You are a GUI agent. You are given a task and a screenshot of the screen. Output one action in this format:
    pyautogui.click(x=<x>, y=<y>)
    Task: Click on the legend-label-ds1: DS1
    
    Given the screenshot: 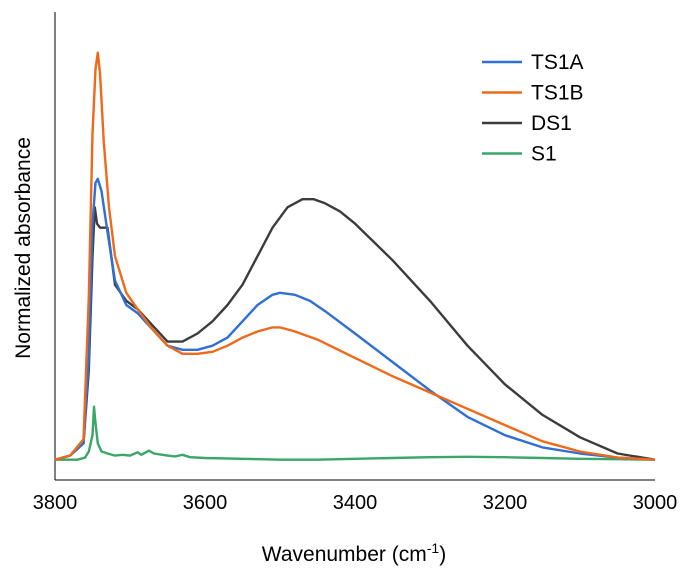 What is the action you would take?
    pyautogui.click(x=551, y=123)
    